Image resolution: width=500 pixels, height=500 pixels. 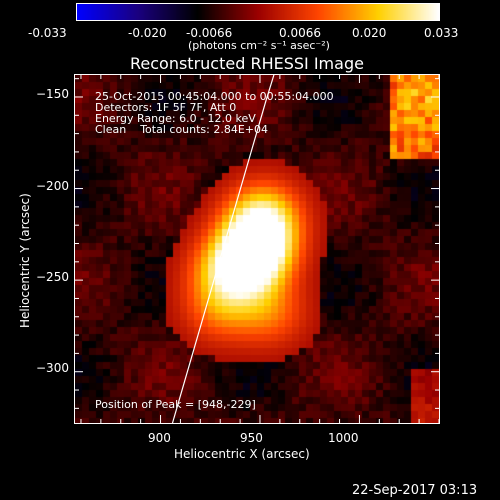 What do you see at coordinates (300, 33) in the screenshot?
I see `colorbar-tick: 0.0066` at bounding box center [300, 33].